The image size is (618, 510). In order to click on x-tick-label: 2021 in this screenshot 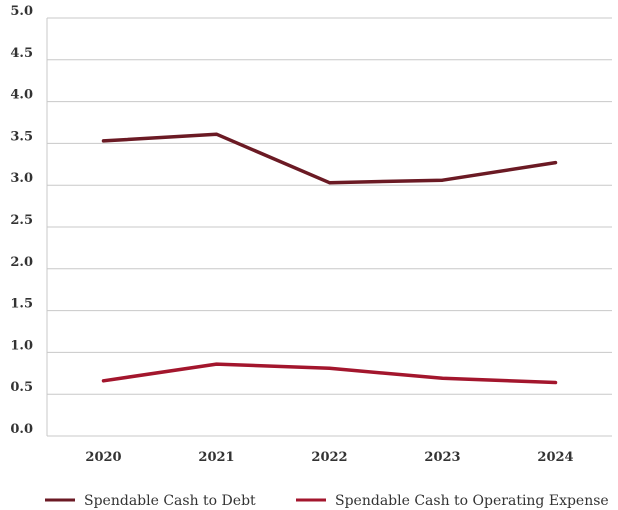, I will do `click(216, 457)`.